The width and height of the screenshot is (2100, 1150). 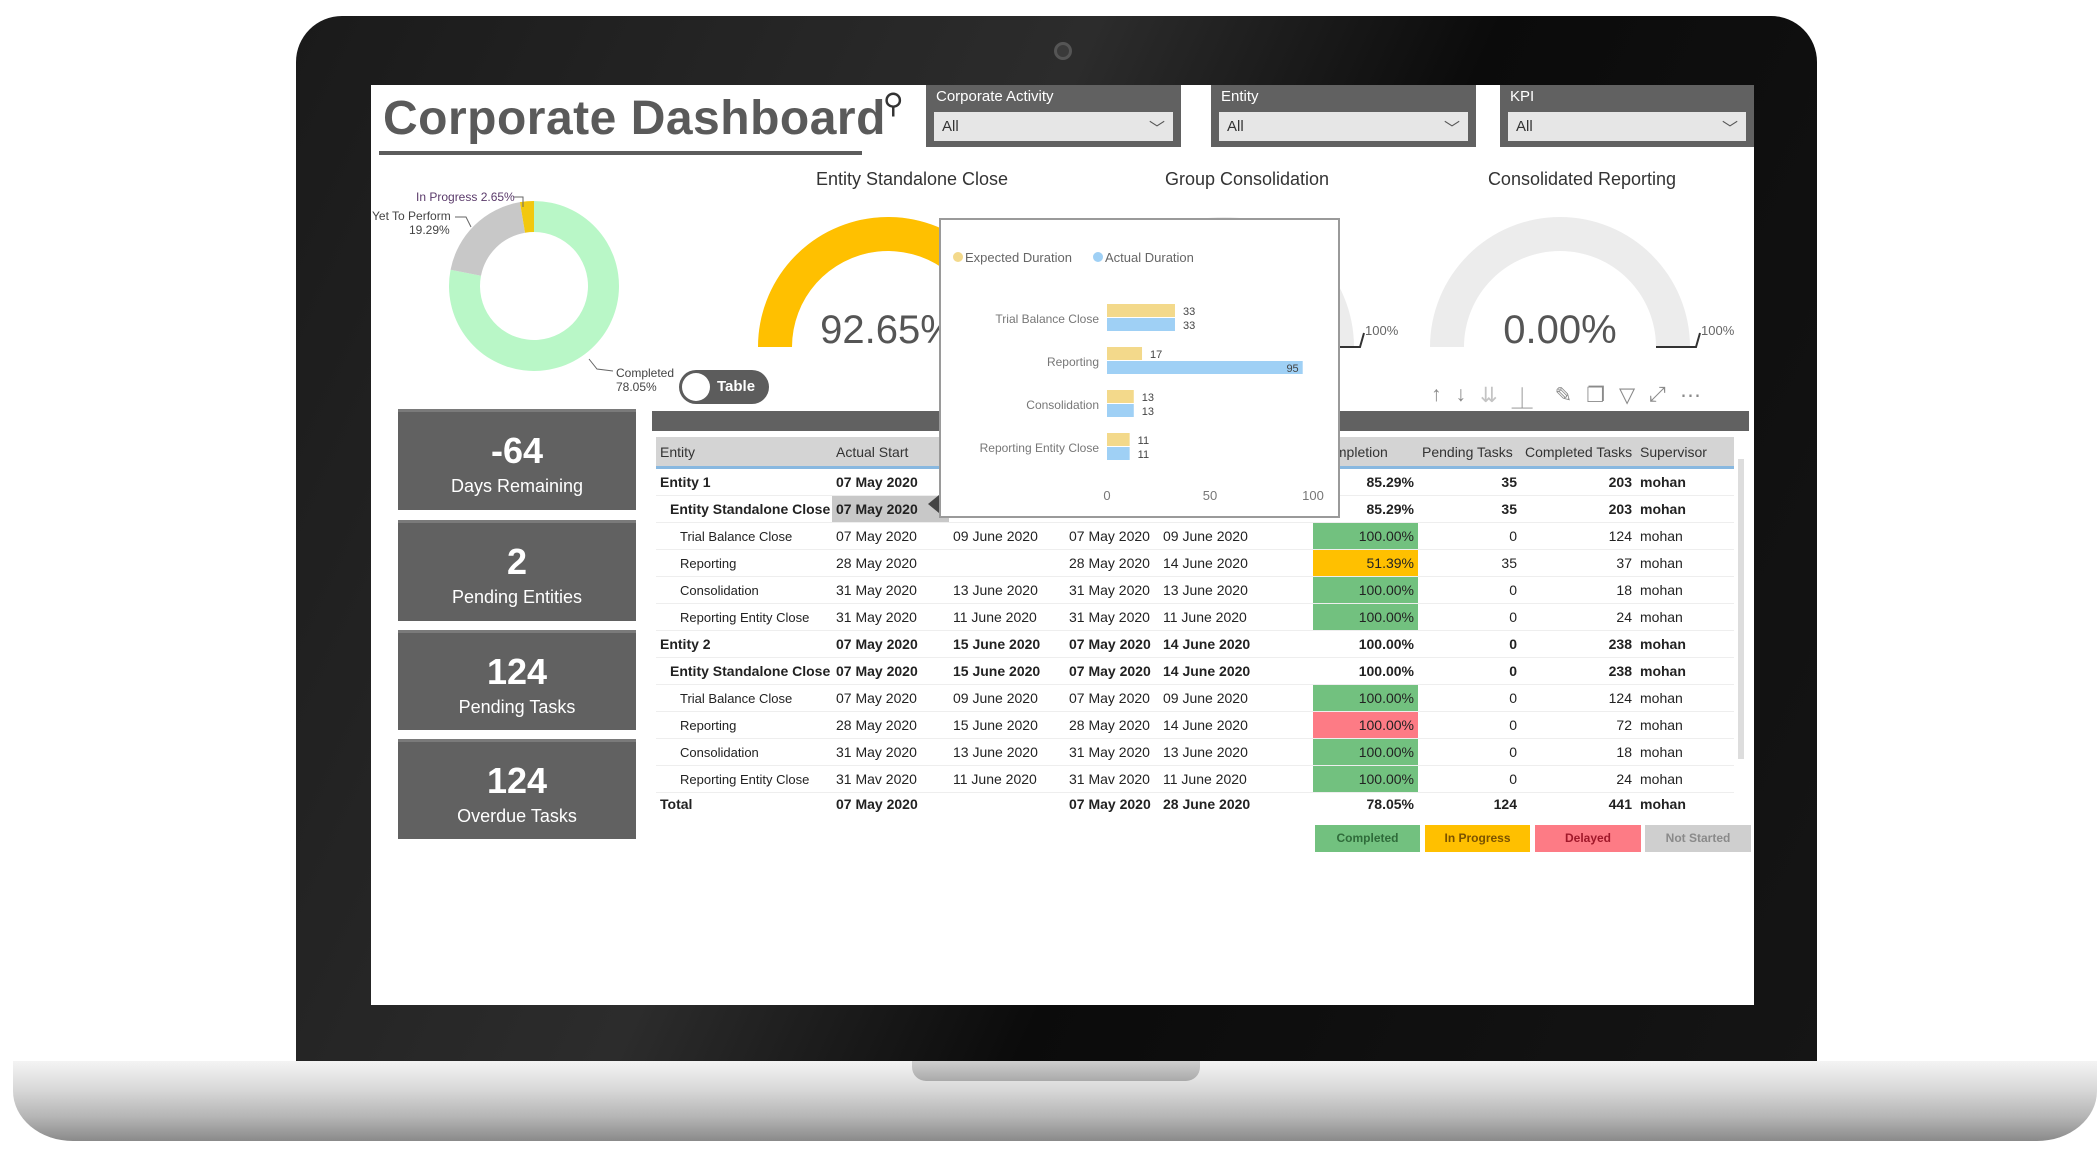 I want to click on table-toggle: Table, so click(x=724, y=387).